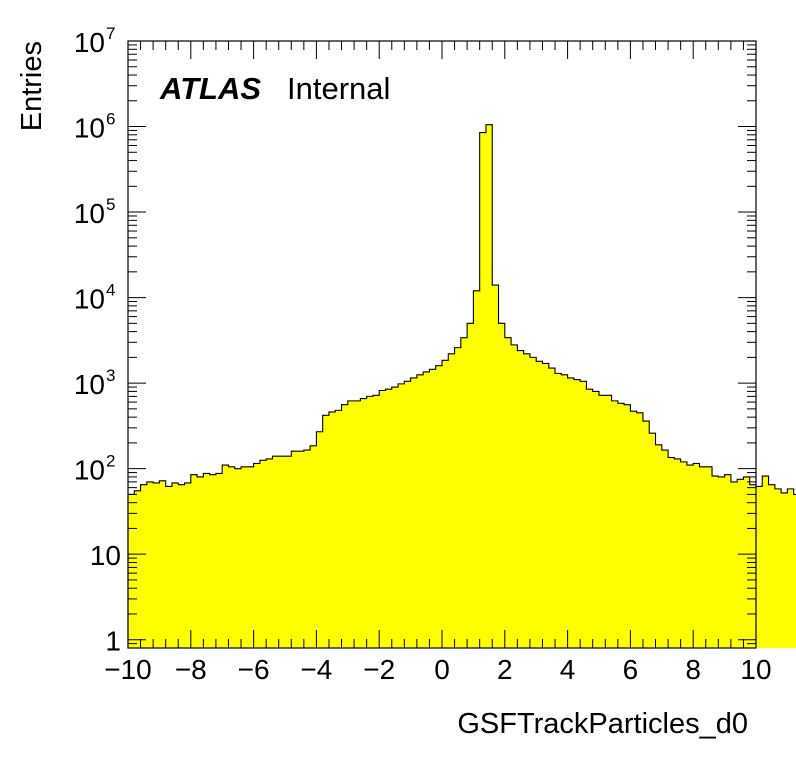  What do you see at coordinates (631, 669) in the screenshot?
I see `x-tick-label: 6` at bounding box center [631, 669].